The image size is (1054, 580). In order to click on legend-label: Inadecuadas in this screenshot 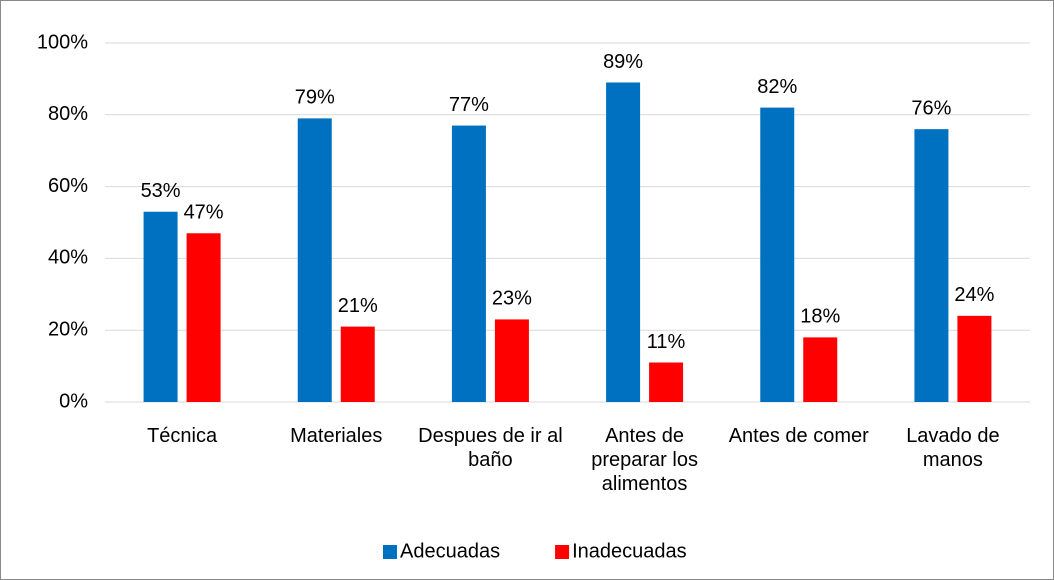, I will do `click(629, 551)`.